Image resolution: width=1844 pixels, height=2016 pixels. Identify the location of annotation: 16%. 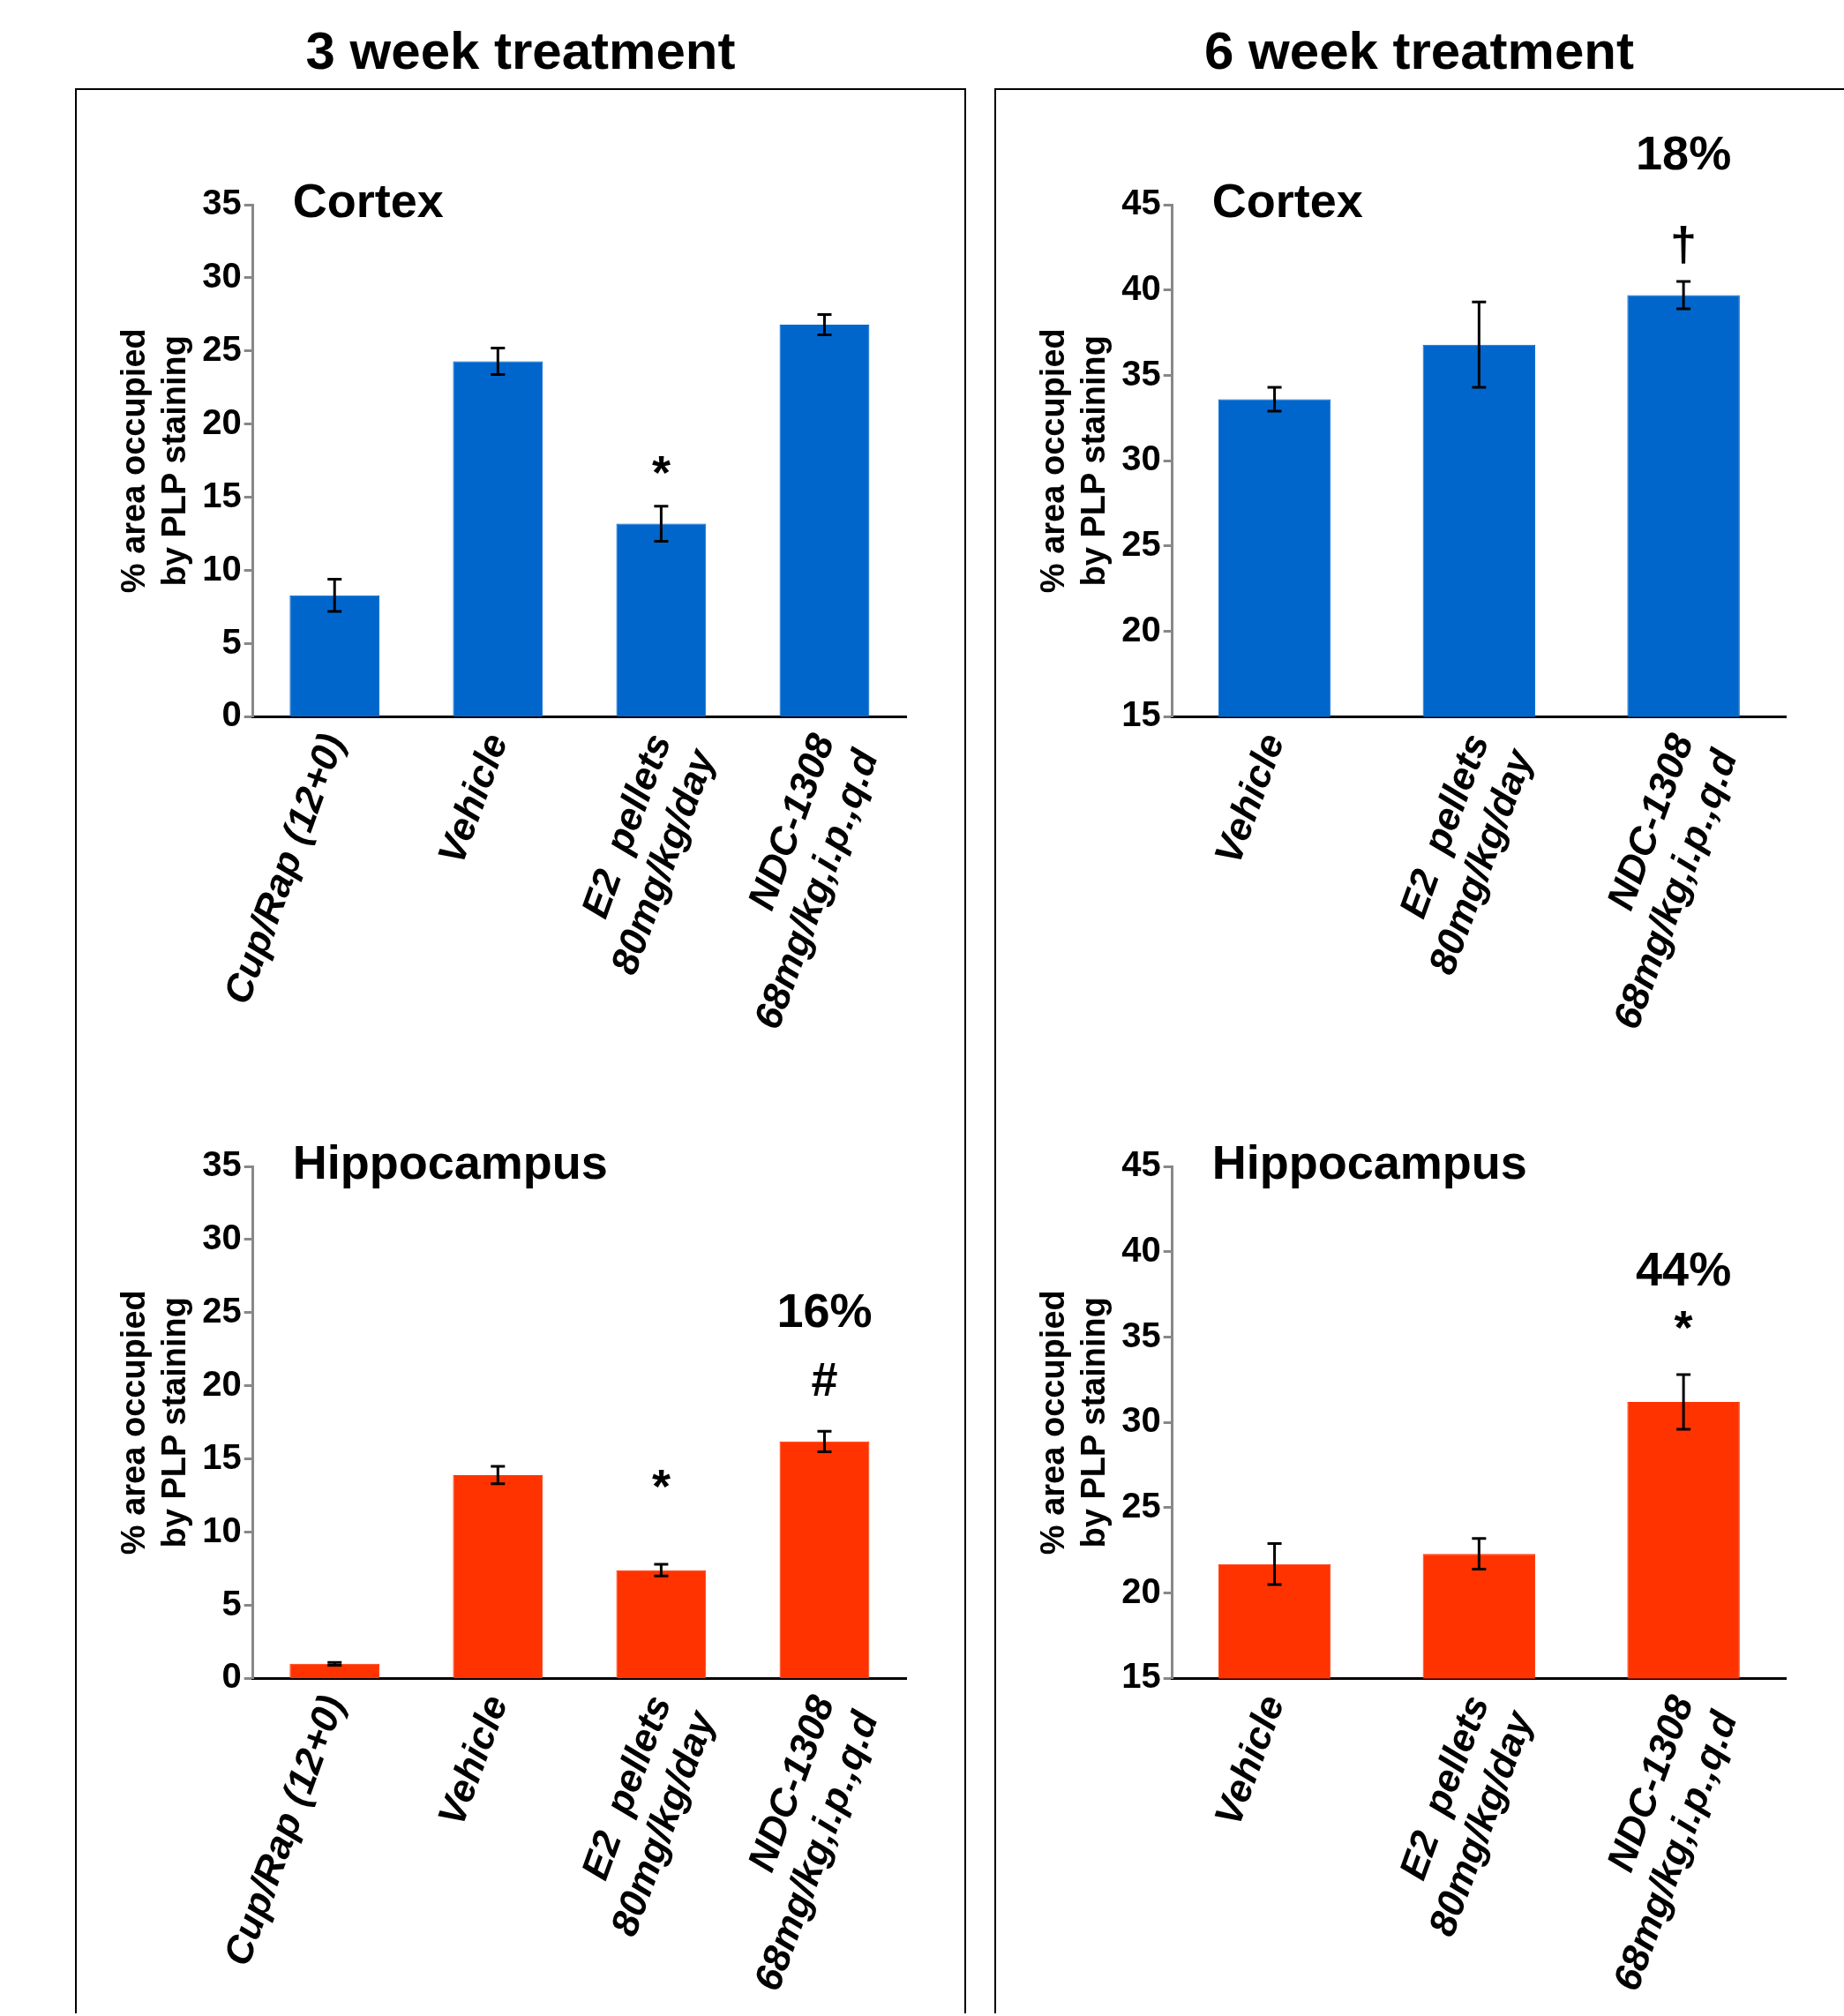
(824, 1311).